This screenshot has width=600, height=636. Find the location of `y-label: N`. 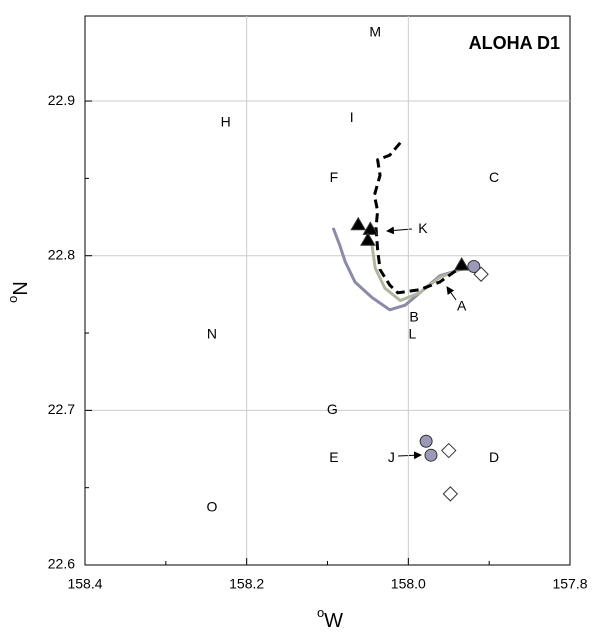

y-label: N is located at coordinates (21, 288).